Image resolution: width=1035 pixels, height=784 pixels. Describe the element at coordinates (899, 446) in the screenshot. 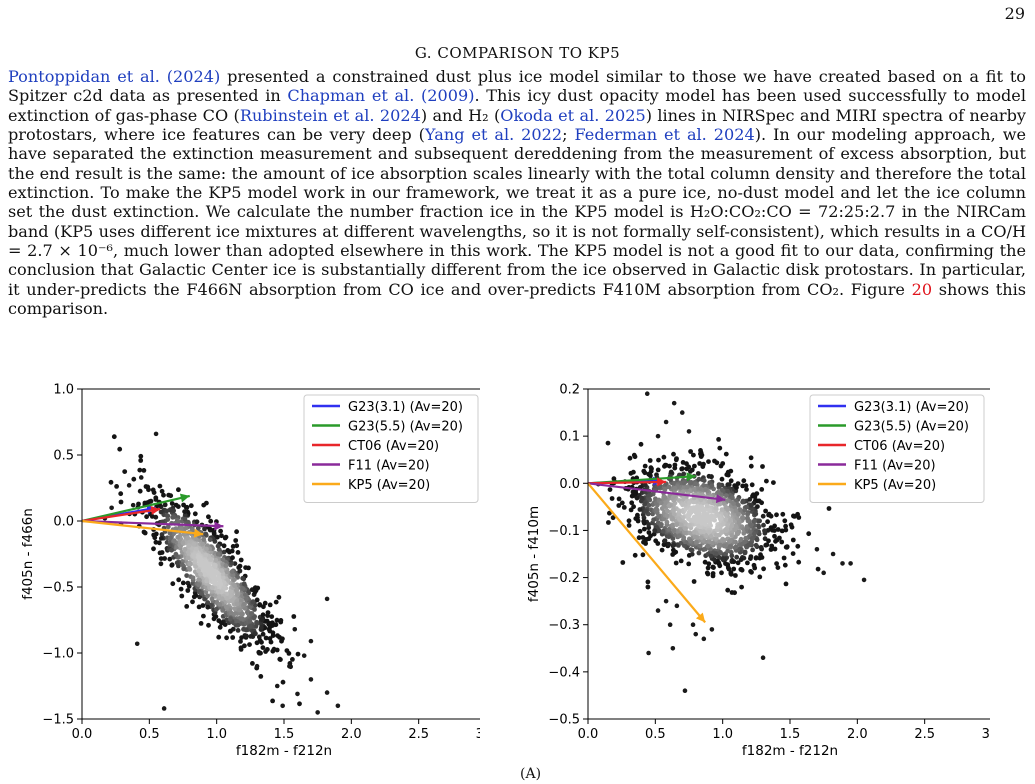

I see `legend-label: CT06 (Av=20)` at that location.